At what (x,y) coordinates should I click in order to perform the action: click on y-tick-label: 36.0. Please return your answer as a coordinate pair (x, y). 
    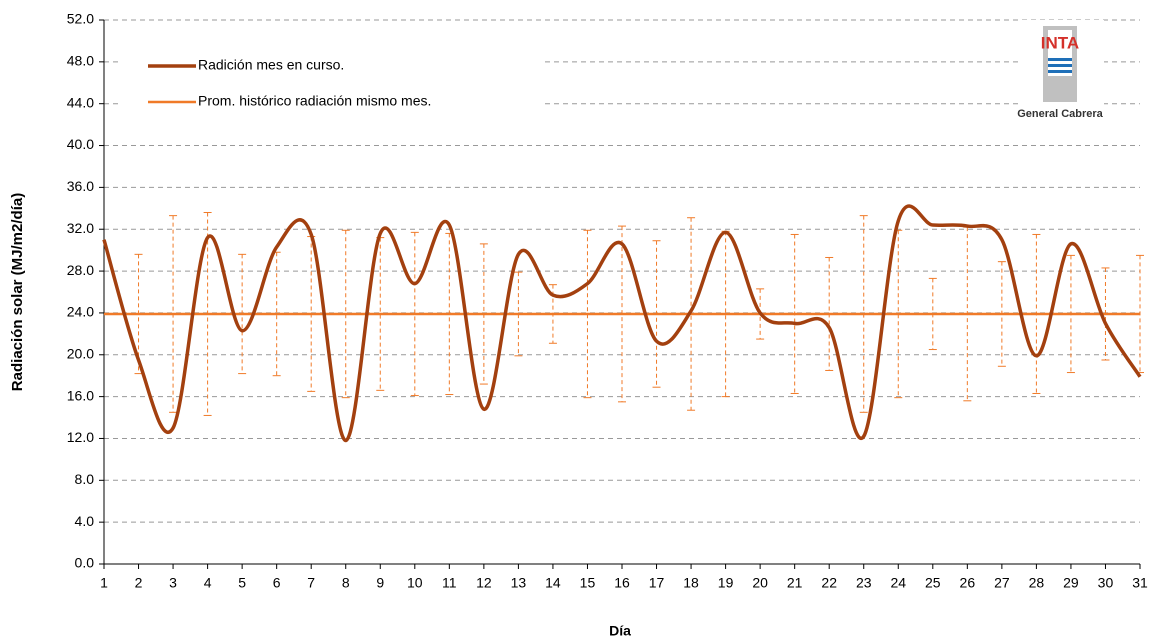
    Looking at the image, I should click on (80, 186).